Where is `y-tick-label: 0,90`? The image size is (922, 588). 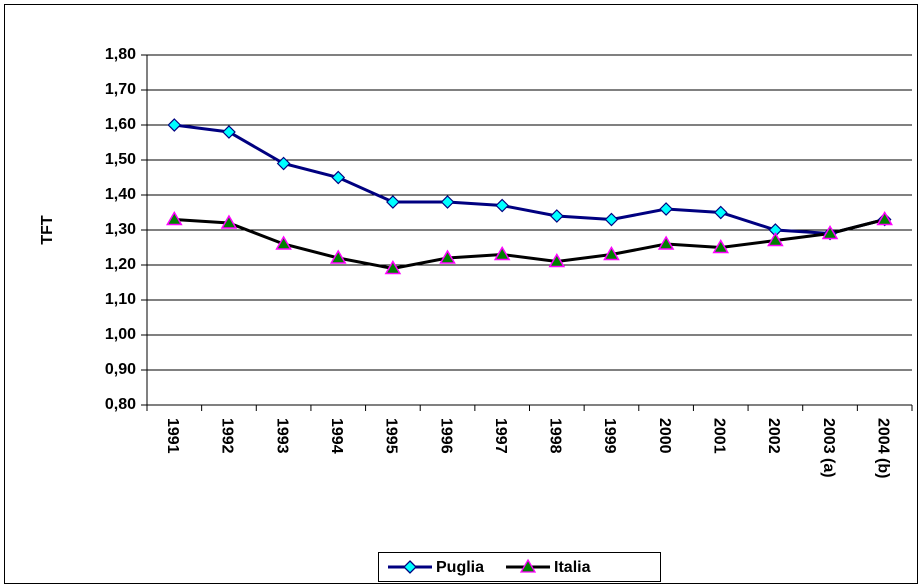
y-tick-label: 0,90 is located at coordinates (120, 369).